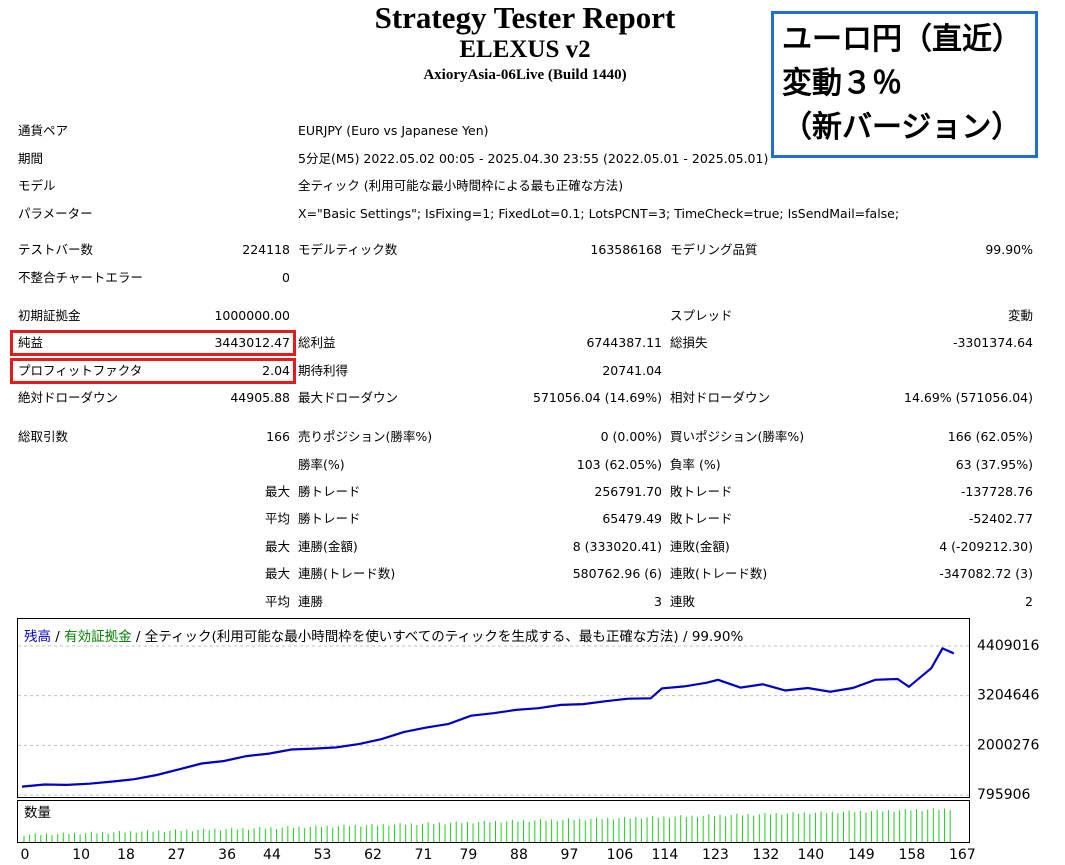 This screenshot has width=1065, height=865. What do you see at coordinates (328, 546) in the screenshot?
I see `cons-win-money-label: 連勝(金額)` at bounding box center [328, 546].